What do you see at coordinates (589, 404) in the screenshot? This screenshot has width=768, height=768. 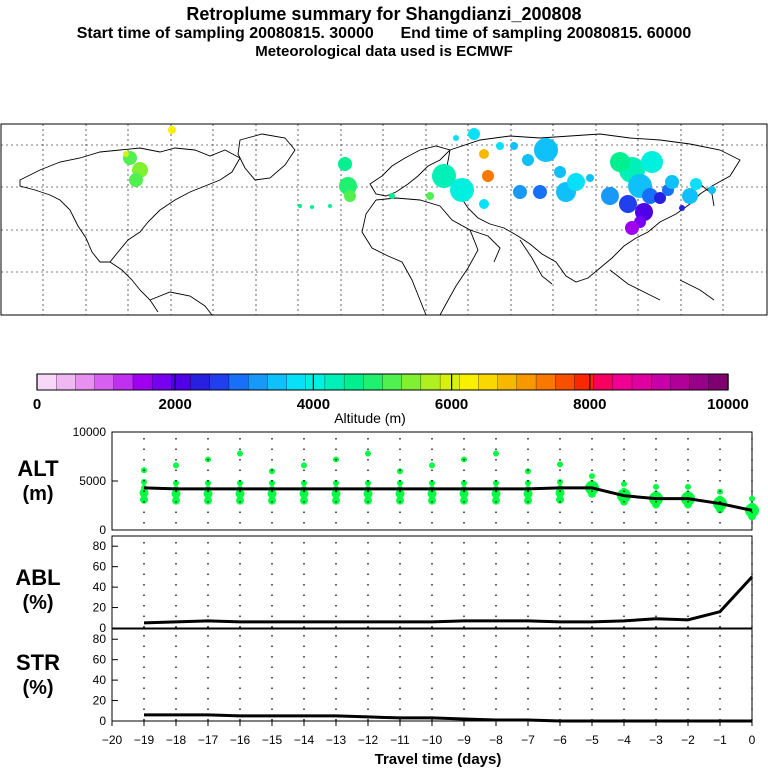 I see `colorbar-tick-label: 8000` at bounding box center [589, 404].